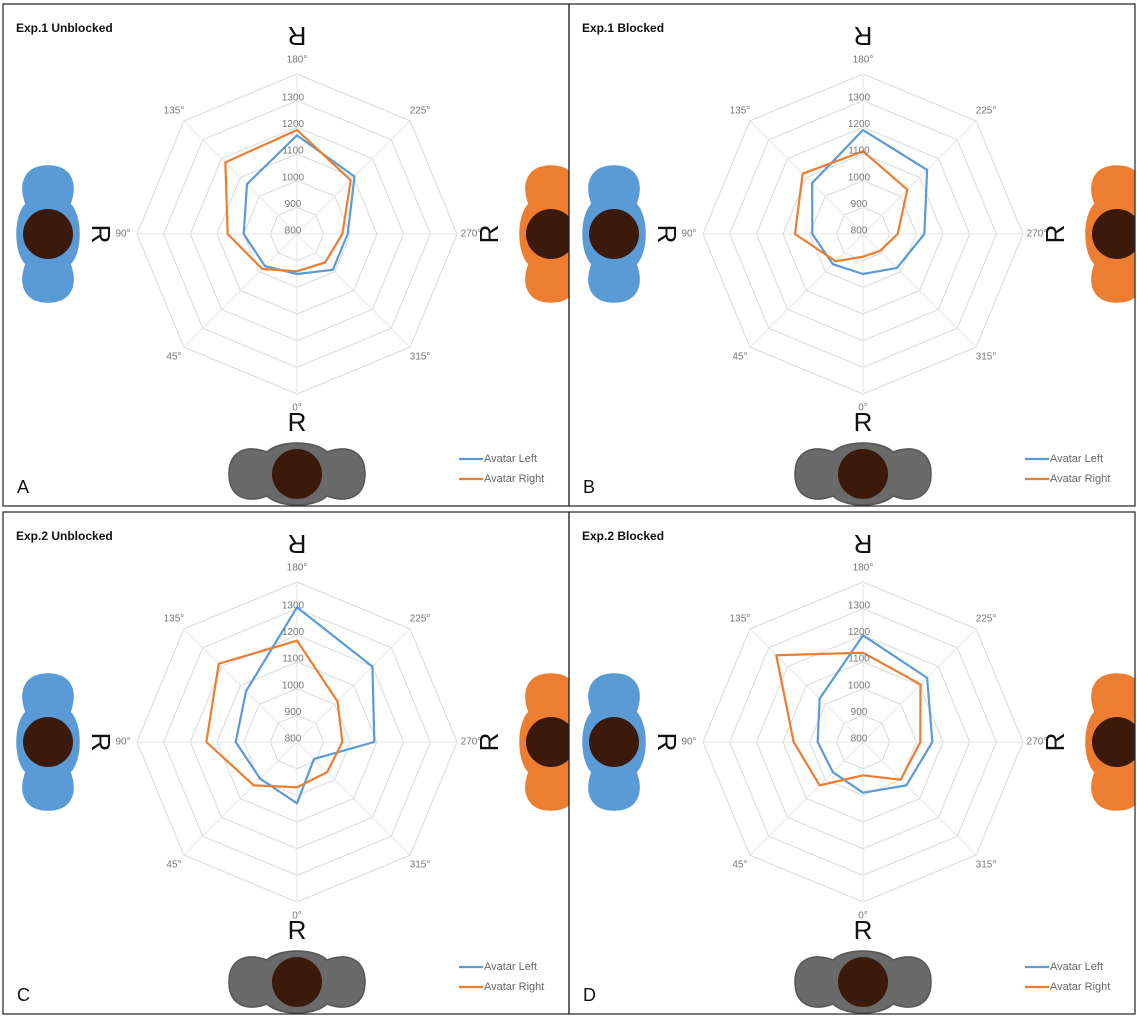  I want to click on chart-title: Exp.2 Blocked, so click(623, 536).